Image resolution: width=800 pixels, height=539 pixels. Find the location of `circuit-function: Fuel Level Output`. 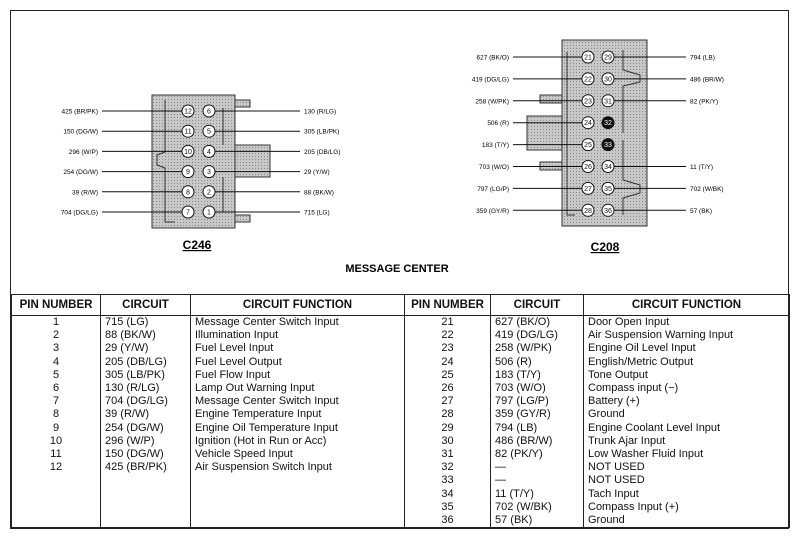

circuit-function: Fuel Level Output is located at coordinates (297, 362).